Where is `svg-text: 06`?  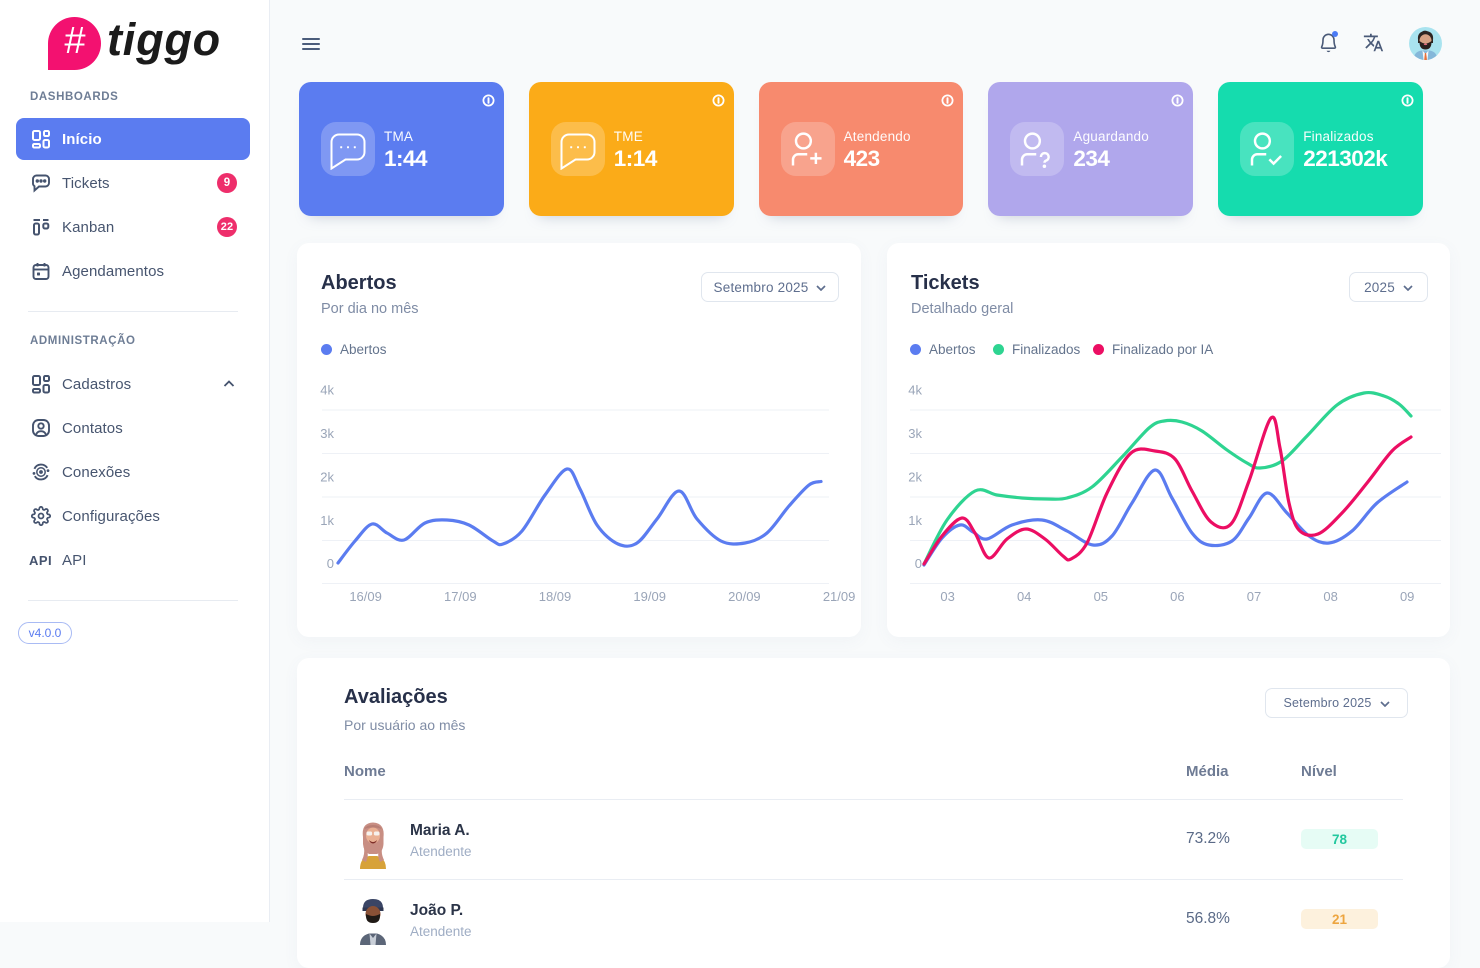 svg-text: 06 is located at coordinates (1177, 596).